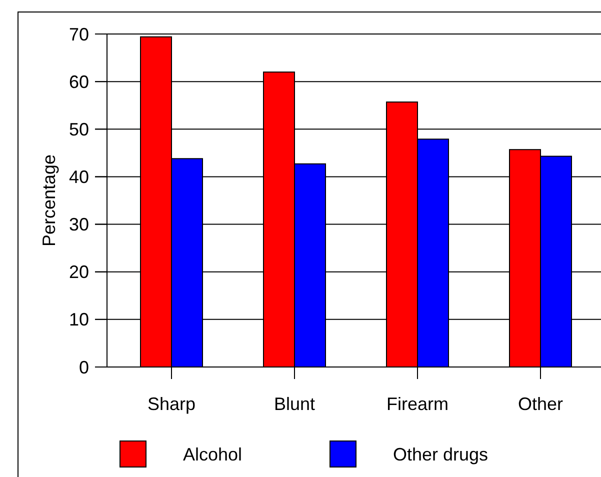  Describe the element at coordinates (541, 404) in the screenshot. I see `x-tick-label: Other` at that location.